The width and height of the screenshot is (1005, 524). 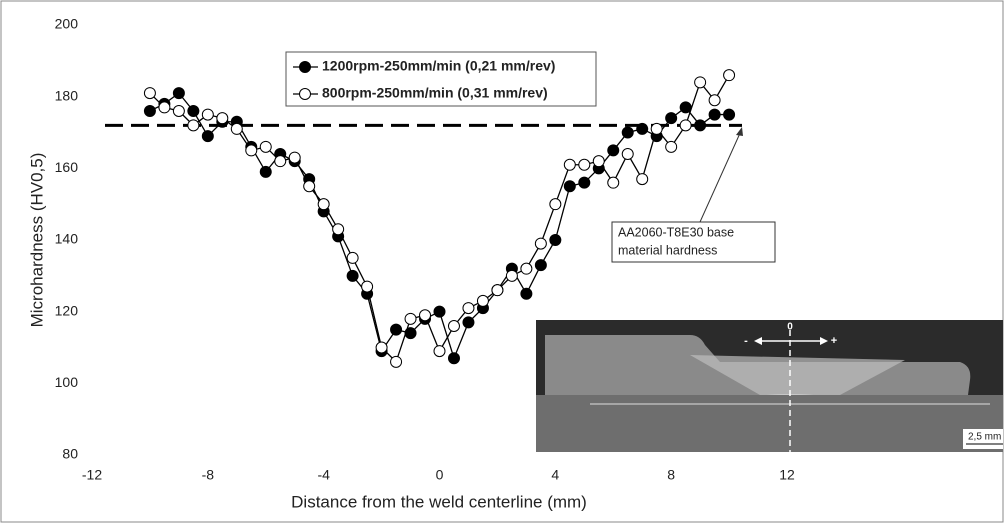 I want to click on legend-label: 1200rpm-250mm/min (0,21 mm/rev), so click(x=438, y=66).